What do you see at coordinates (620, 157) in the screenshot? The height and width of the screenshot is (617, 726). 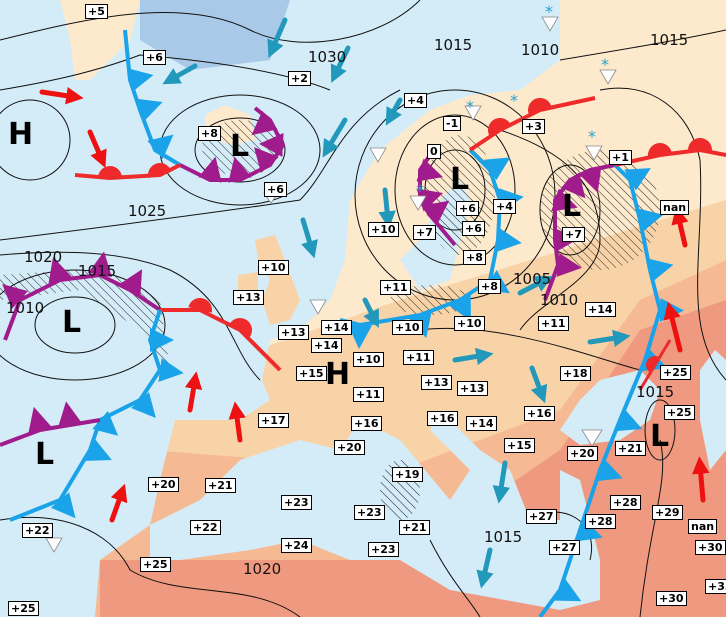 I see `temperature-label: +1` at bounding box center [620, 157].